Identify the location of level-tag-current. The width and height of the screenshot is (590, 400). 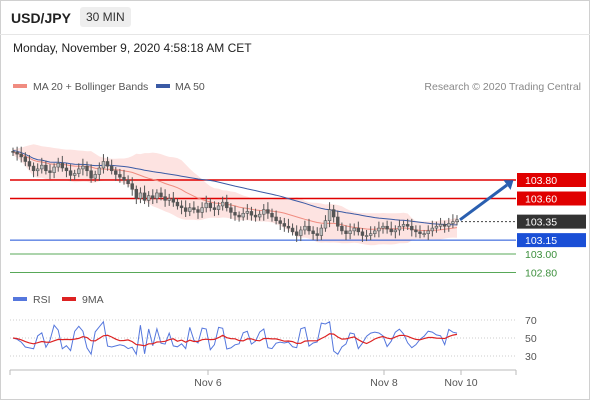
(551, 221).